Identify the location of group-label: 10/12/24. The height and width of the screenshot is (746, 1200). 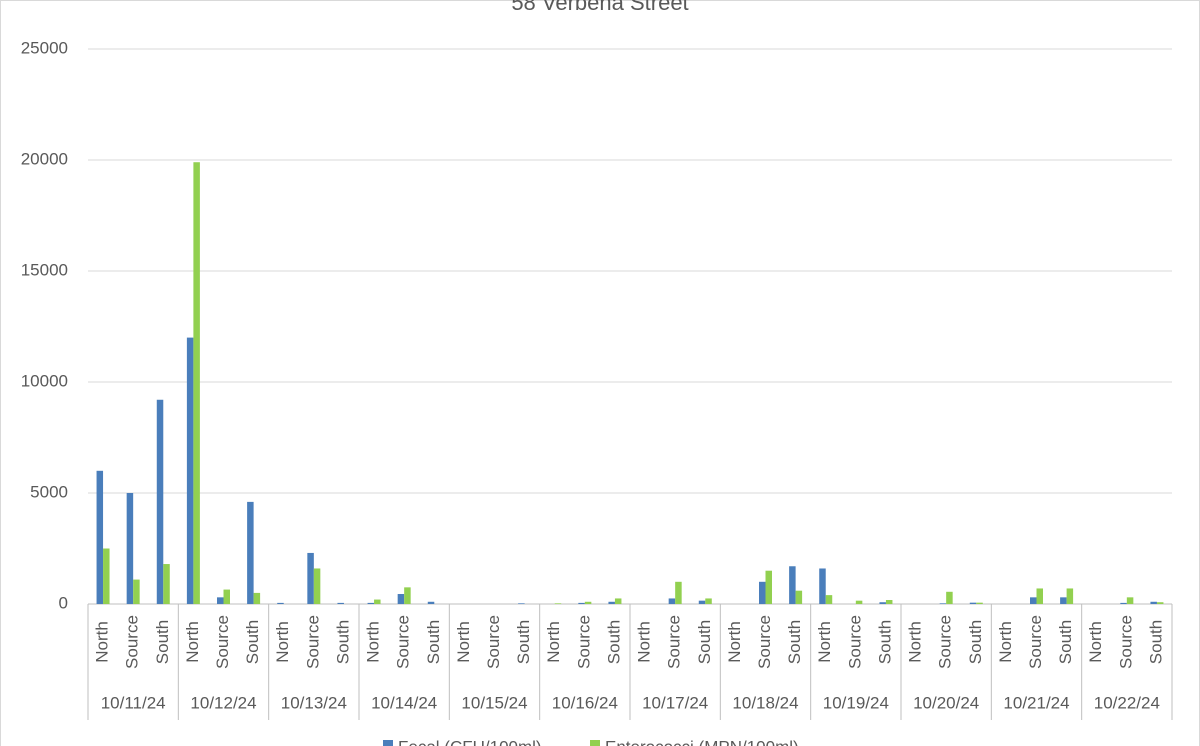
(223, 702).